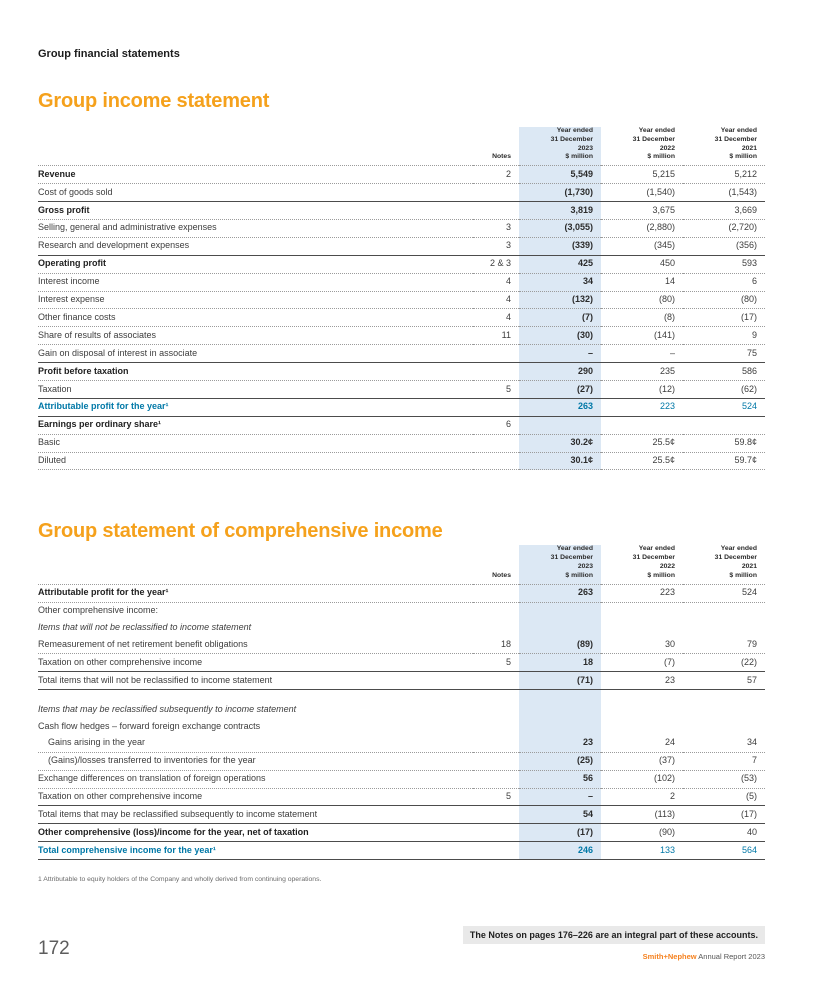 The height and width of the screenshot is (983, 825). What do you see at coordinates (642, 282) in the screenshot?
I see `value-2022: 14` at bounding box center [642, 282].